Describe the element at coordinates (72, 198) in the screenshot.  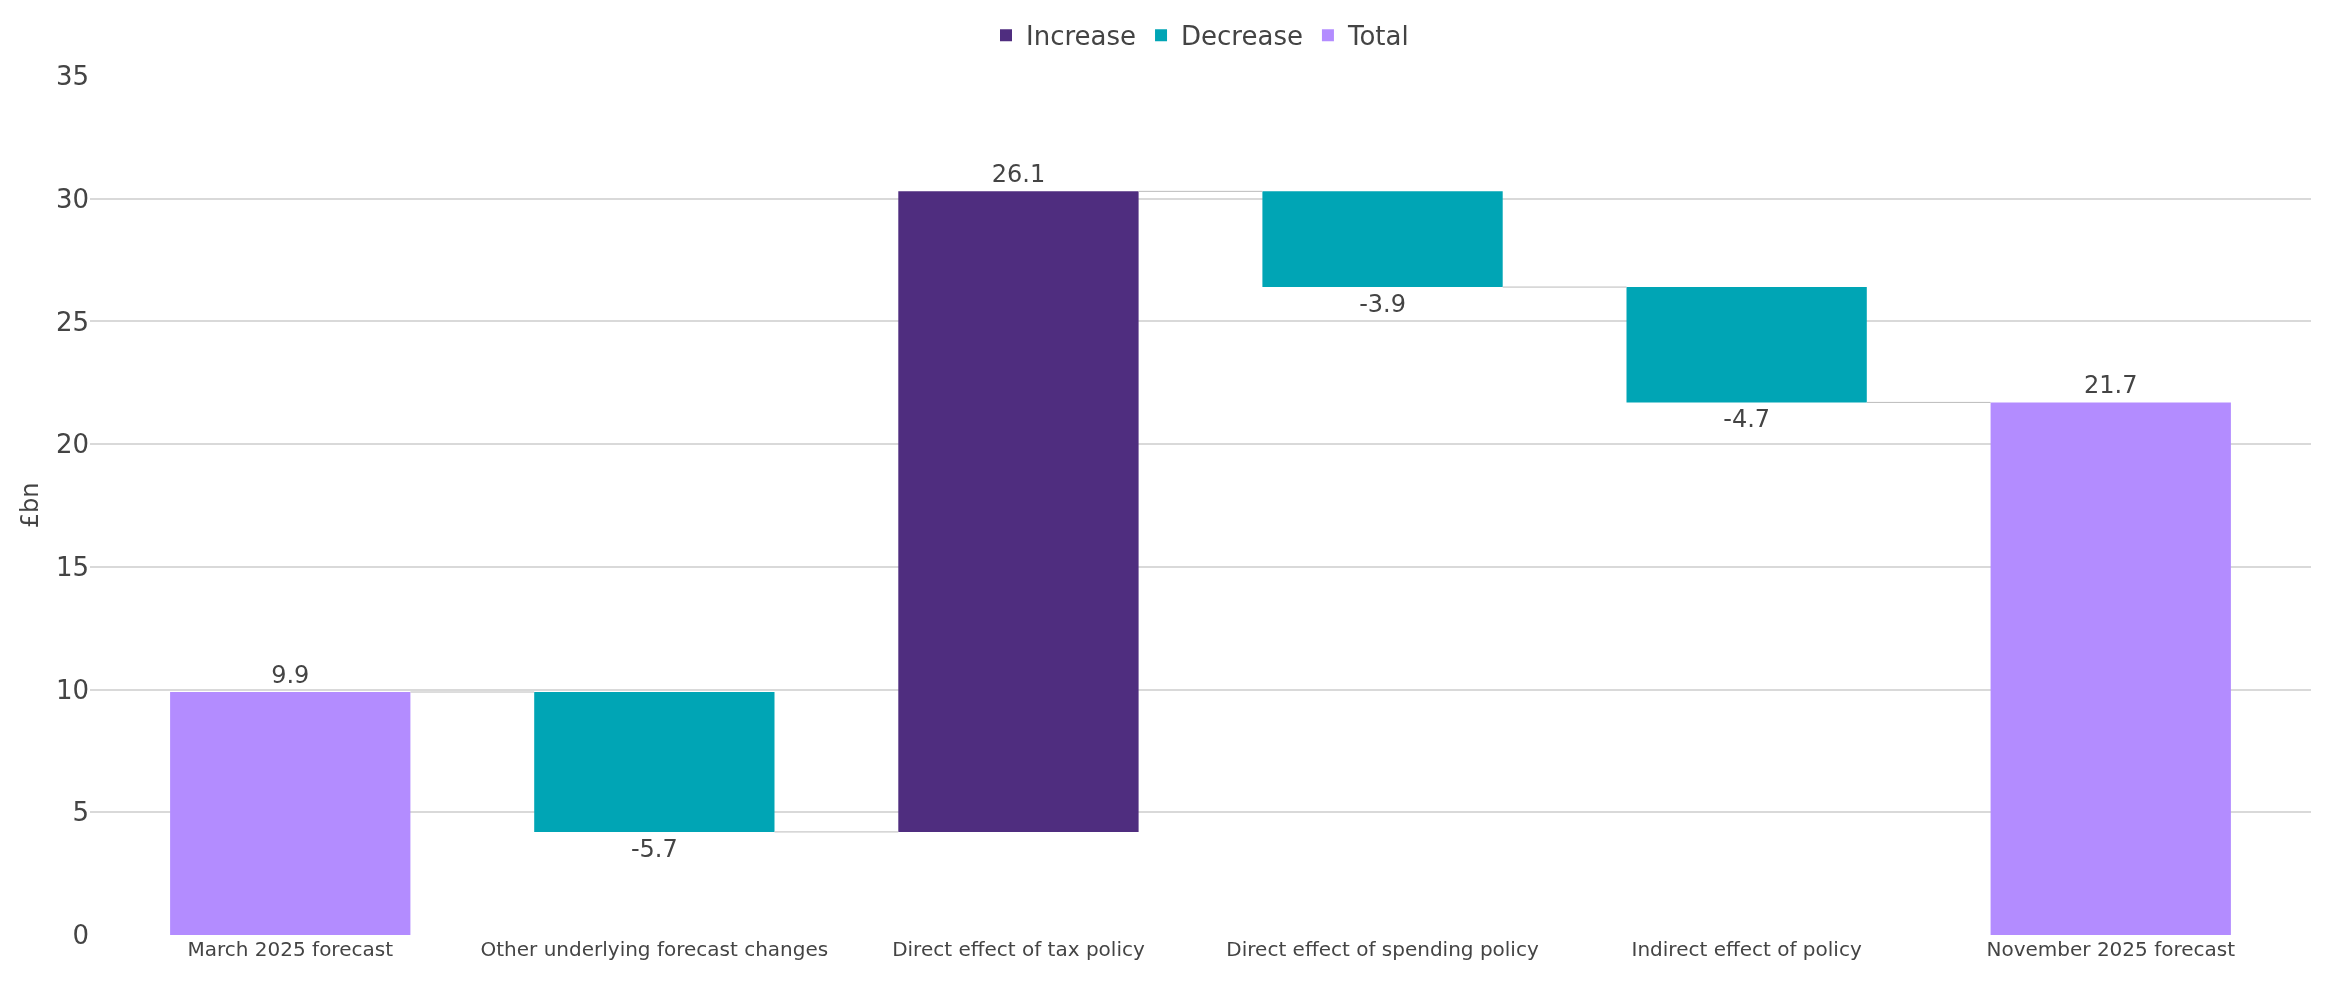
I see `y-tick-label: 30` at that location.